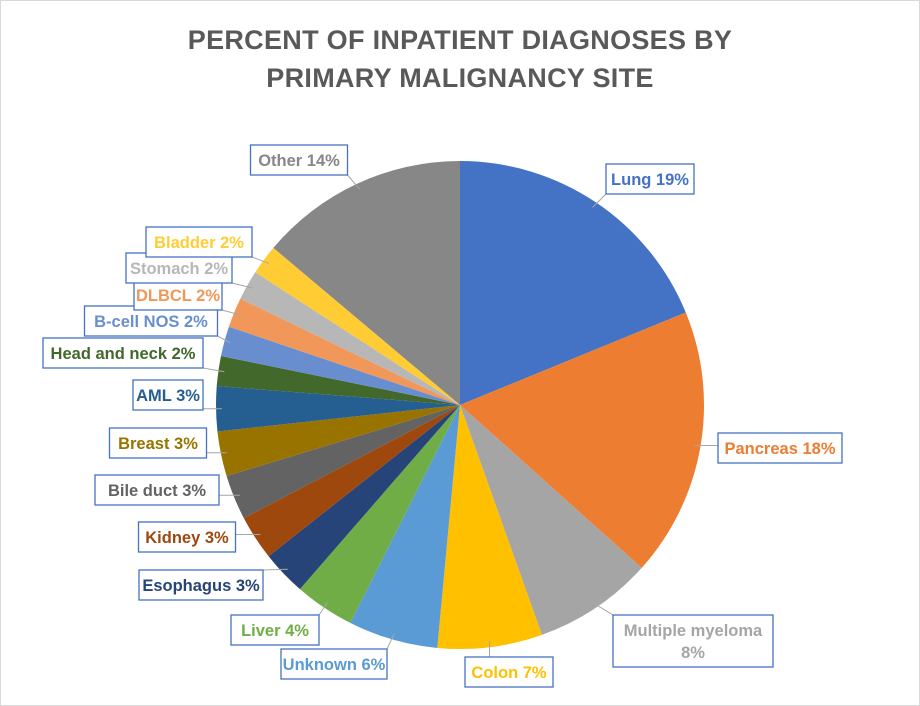 Image resolution: width=920 pixels, height=706 pixels. What do you see at coordinates (599, 200) in the screenshot?
I see `leader-line-lung` at bounding box center [599, 200].